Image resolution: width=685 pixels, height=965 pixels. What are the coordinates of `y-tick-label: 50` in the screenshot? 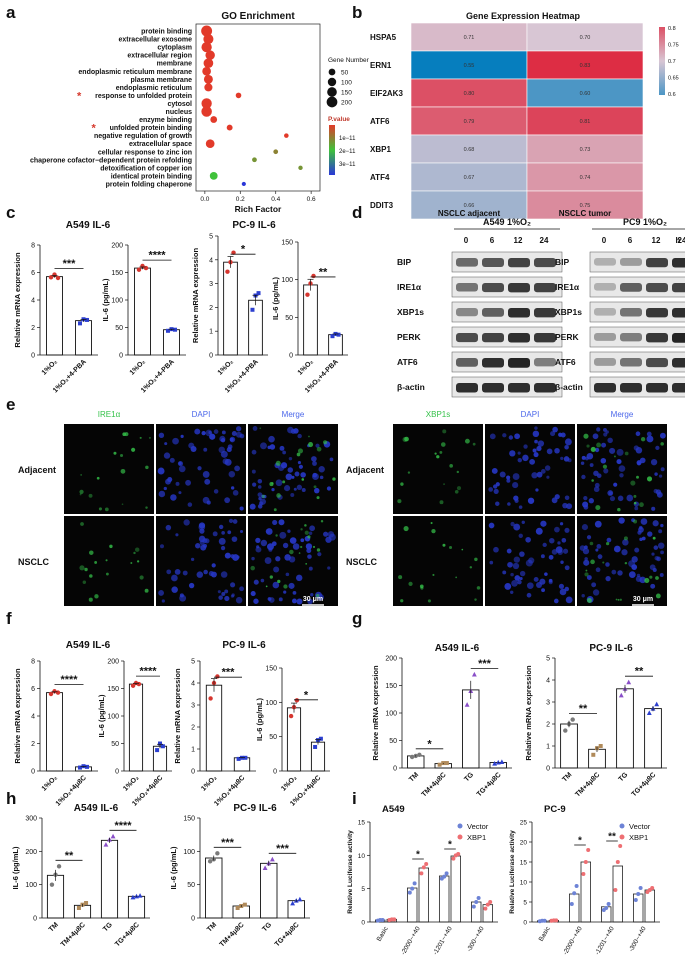 It's located at (115, 744).